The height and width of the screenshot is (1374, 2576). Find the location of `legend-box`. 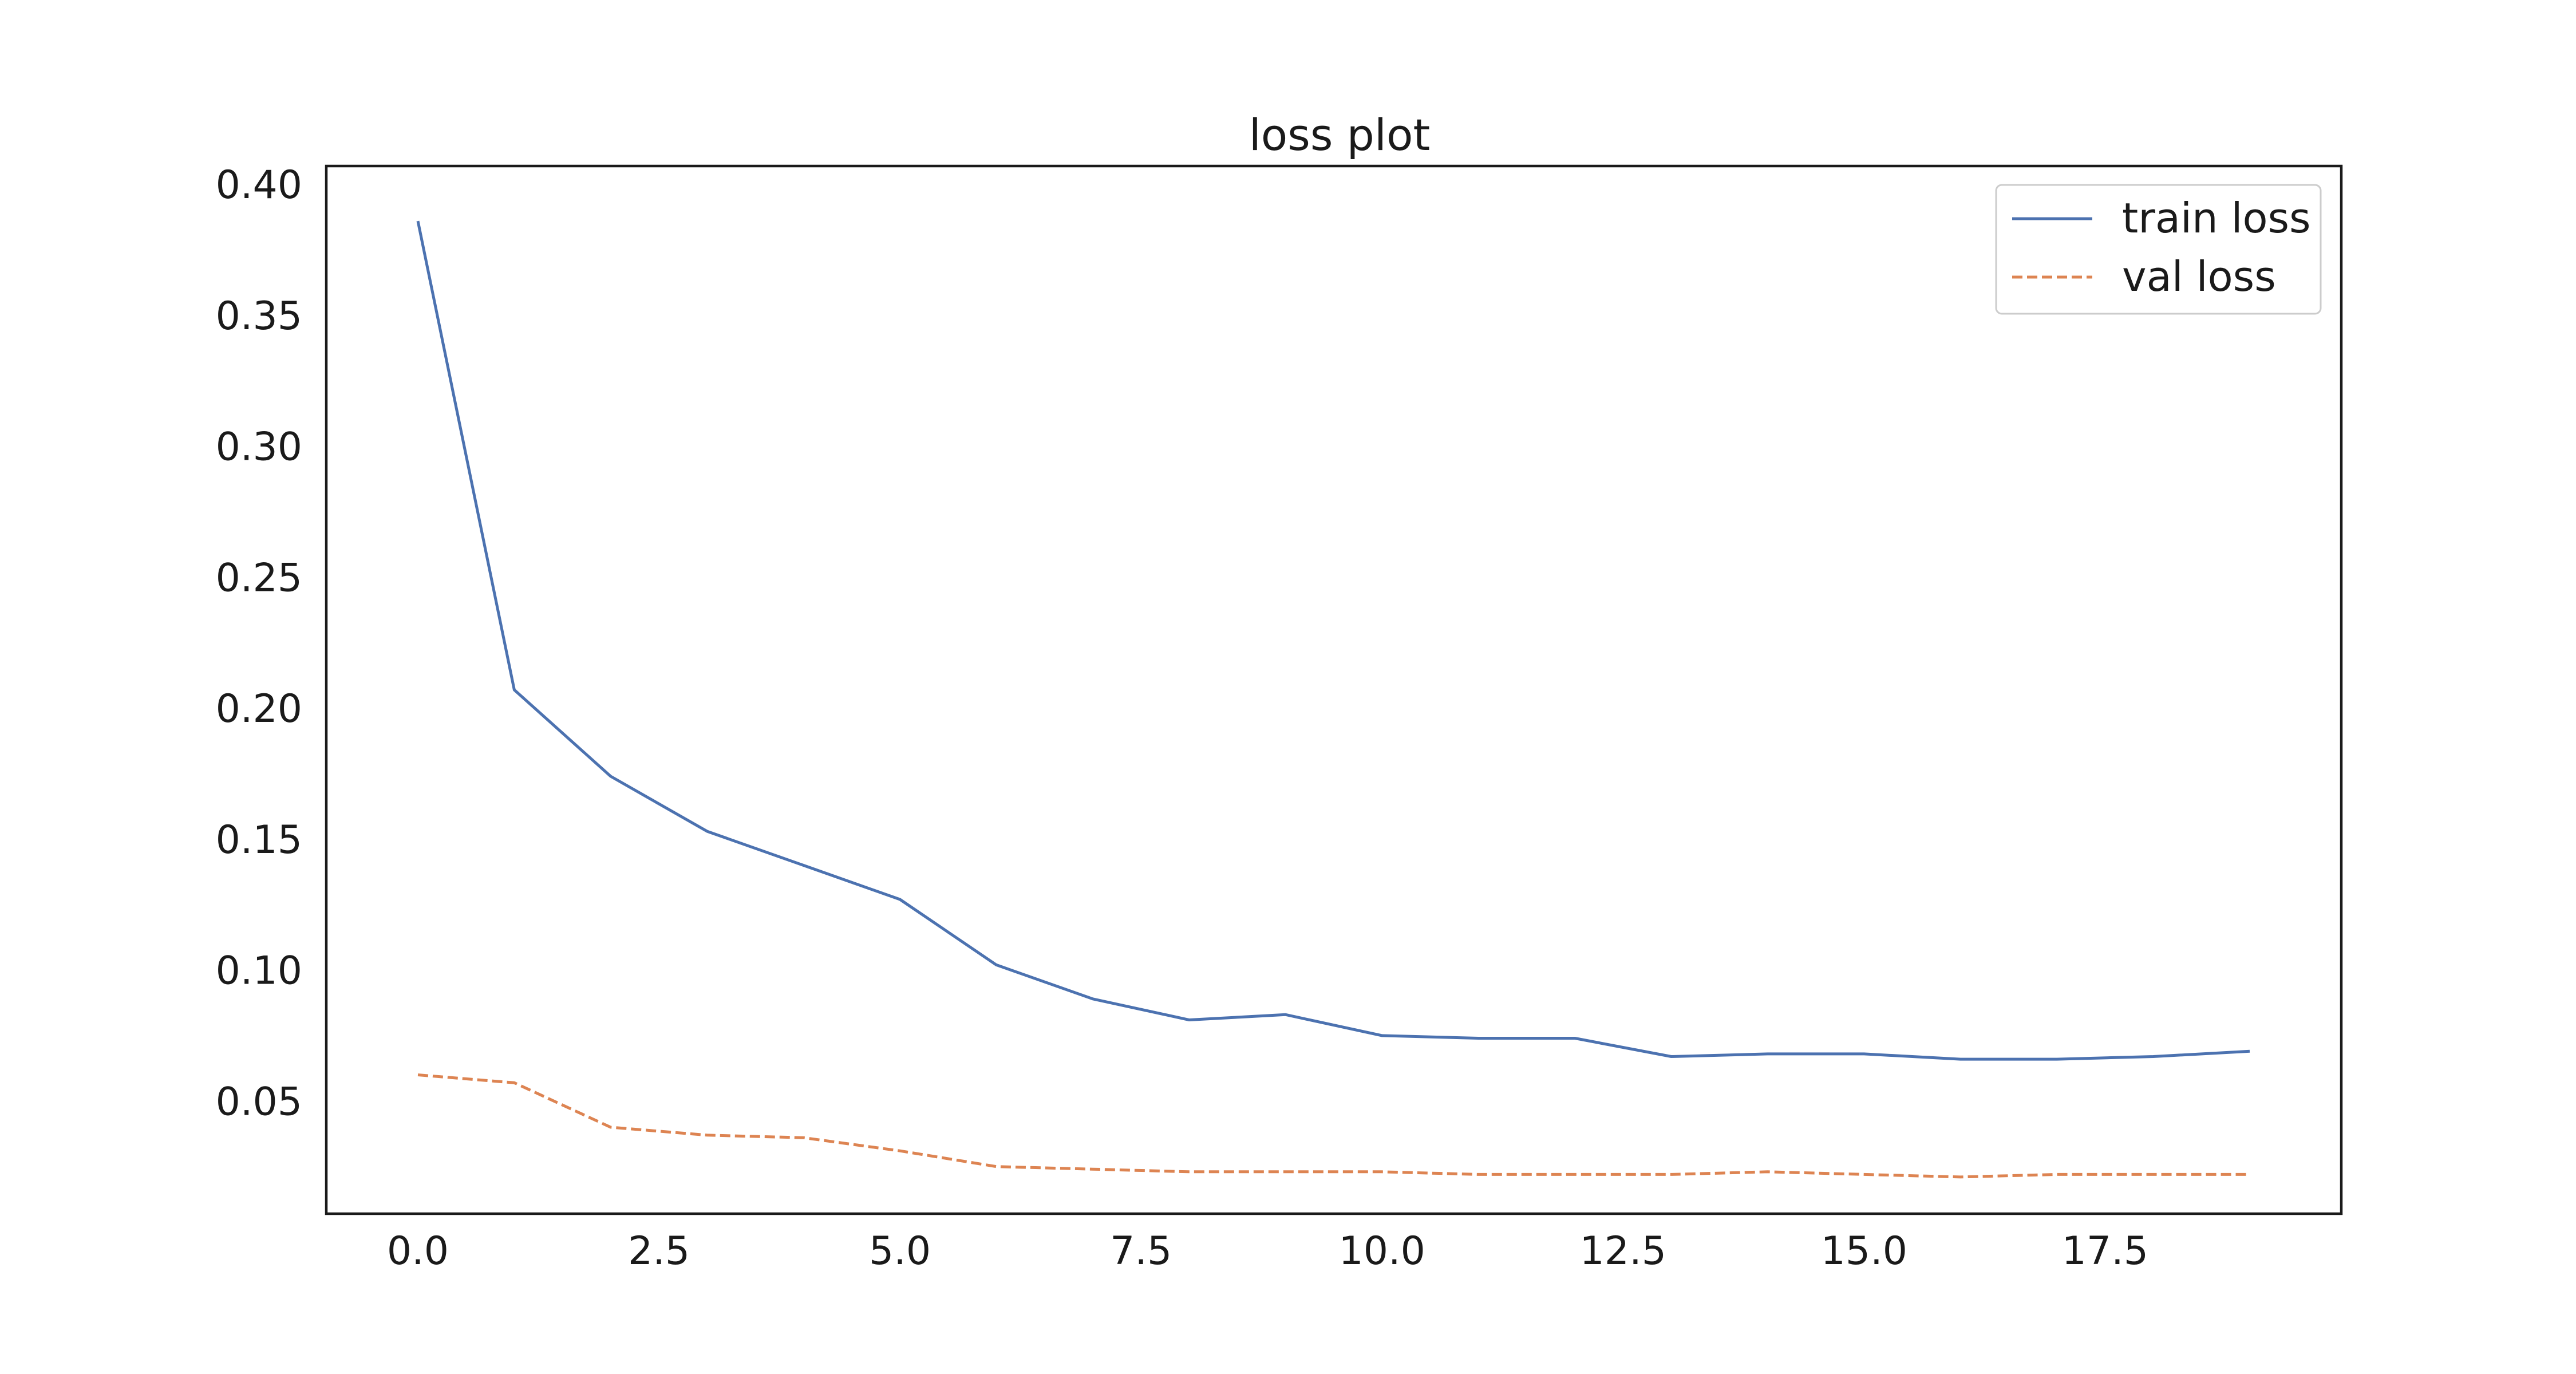

legend-box is located at coordinates (2158, 250).